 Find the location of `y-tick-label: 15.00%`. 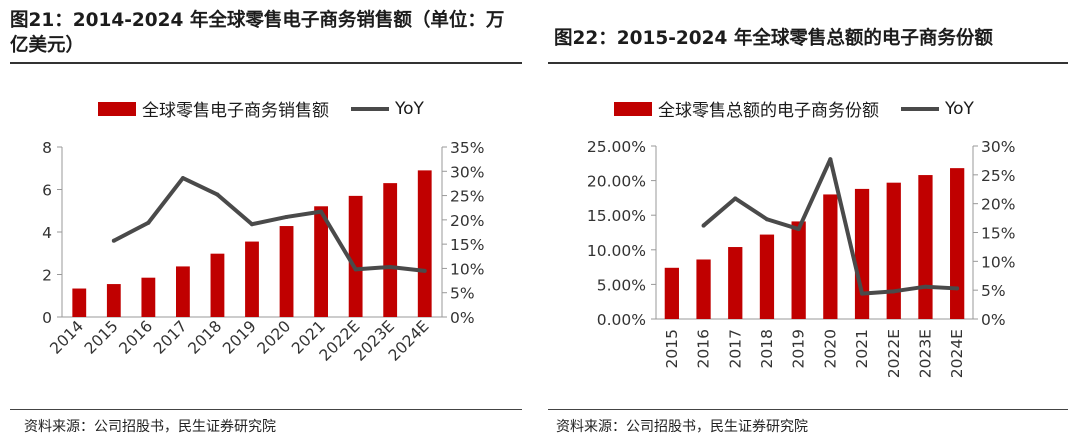

y-tick-label: 15.00% is located at coordinates (616, 216).